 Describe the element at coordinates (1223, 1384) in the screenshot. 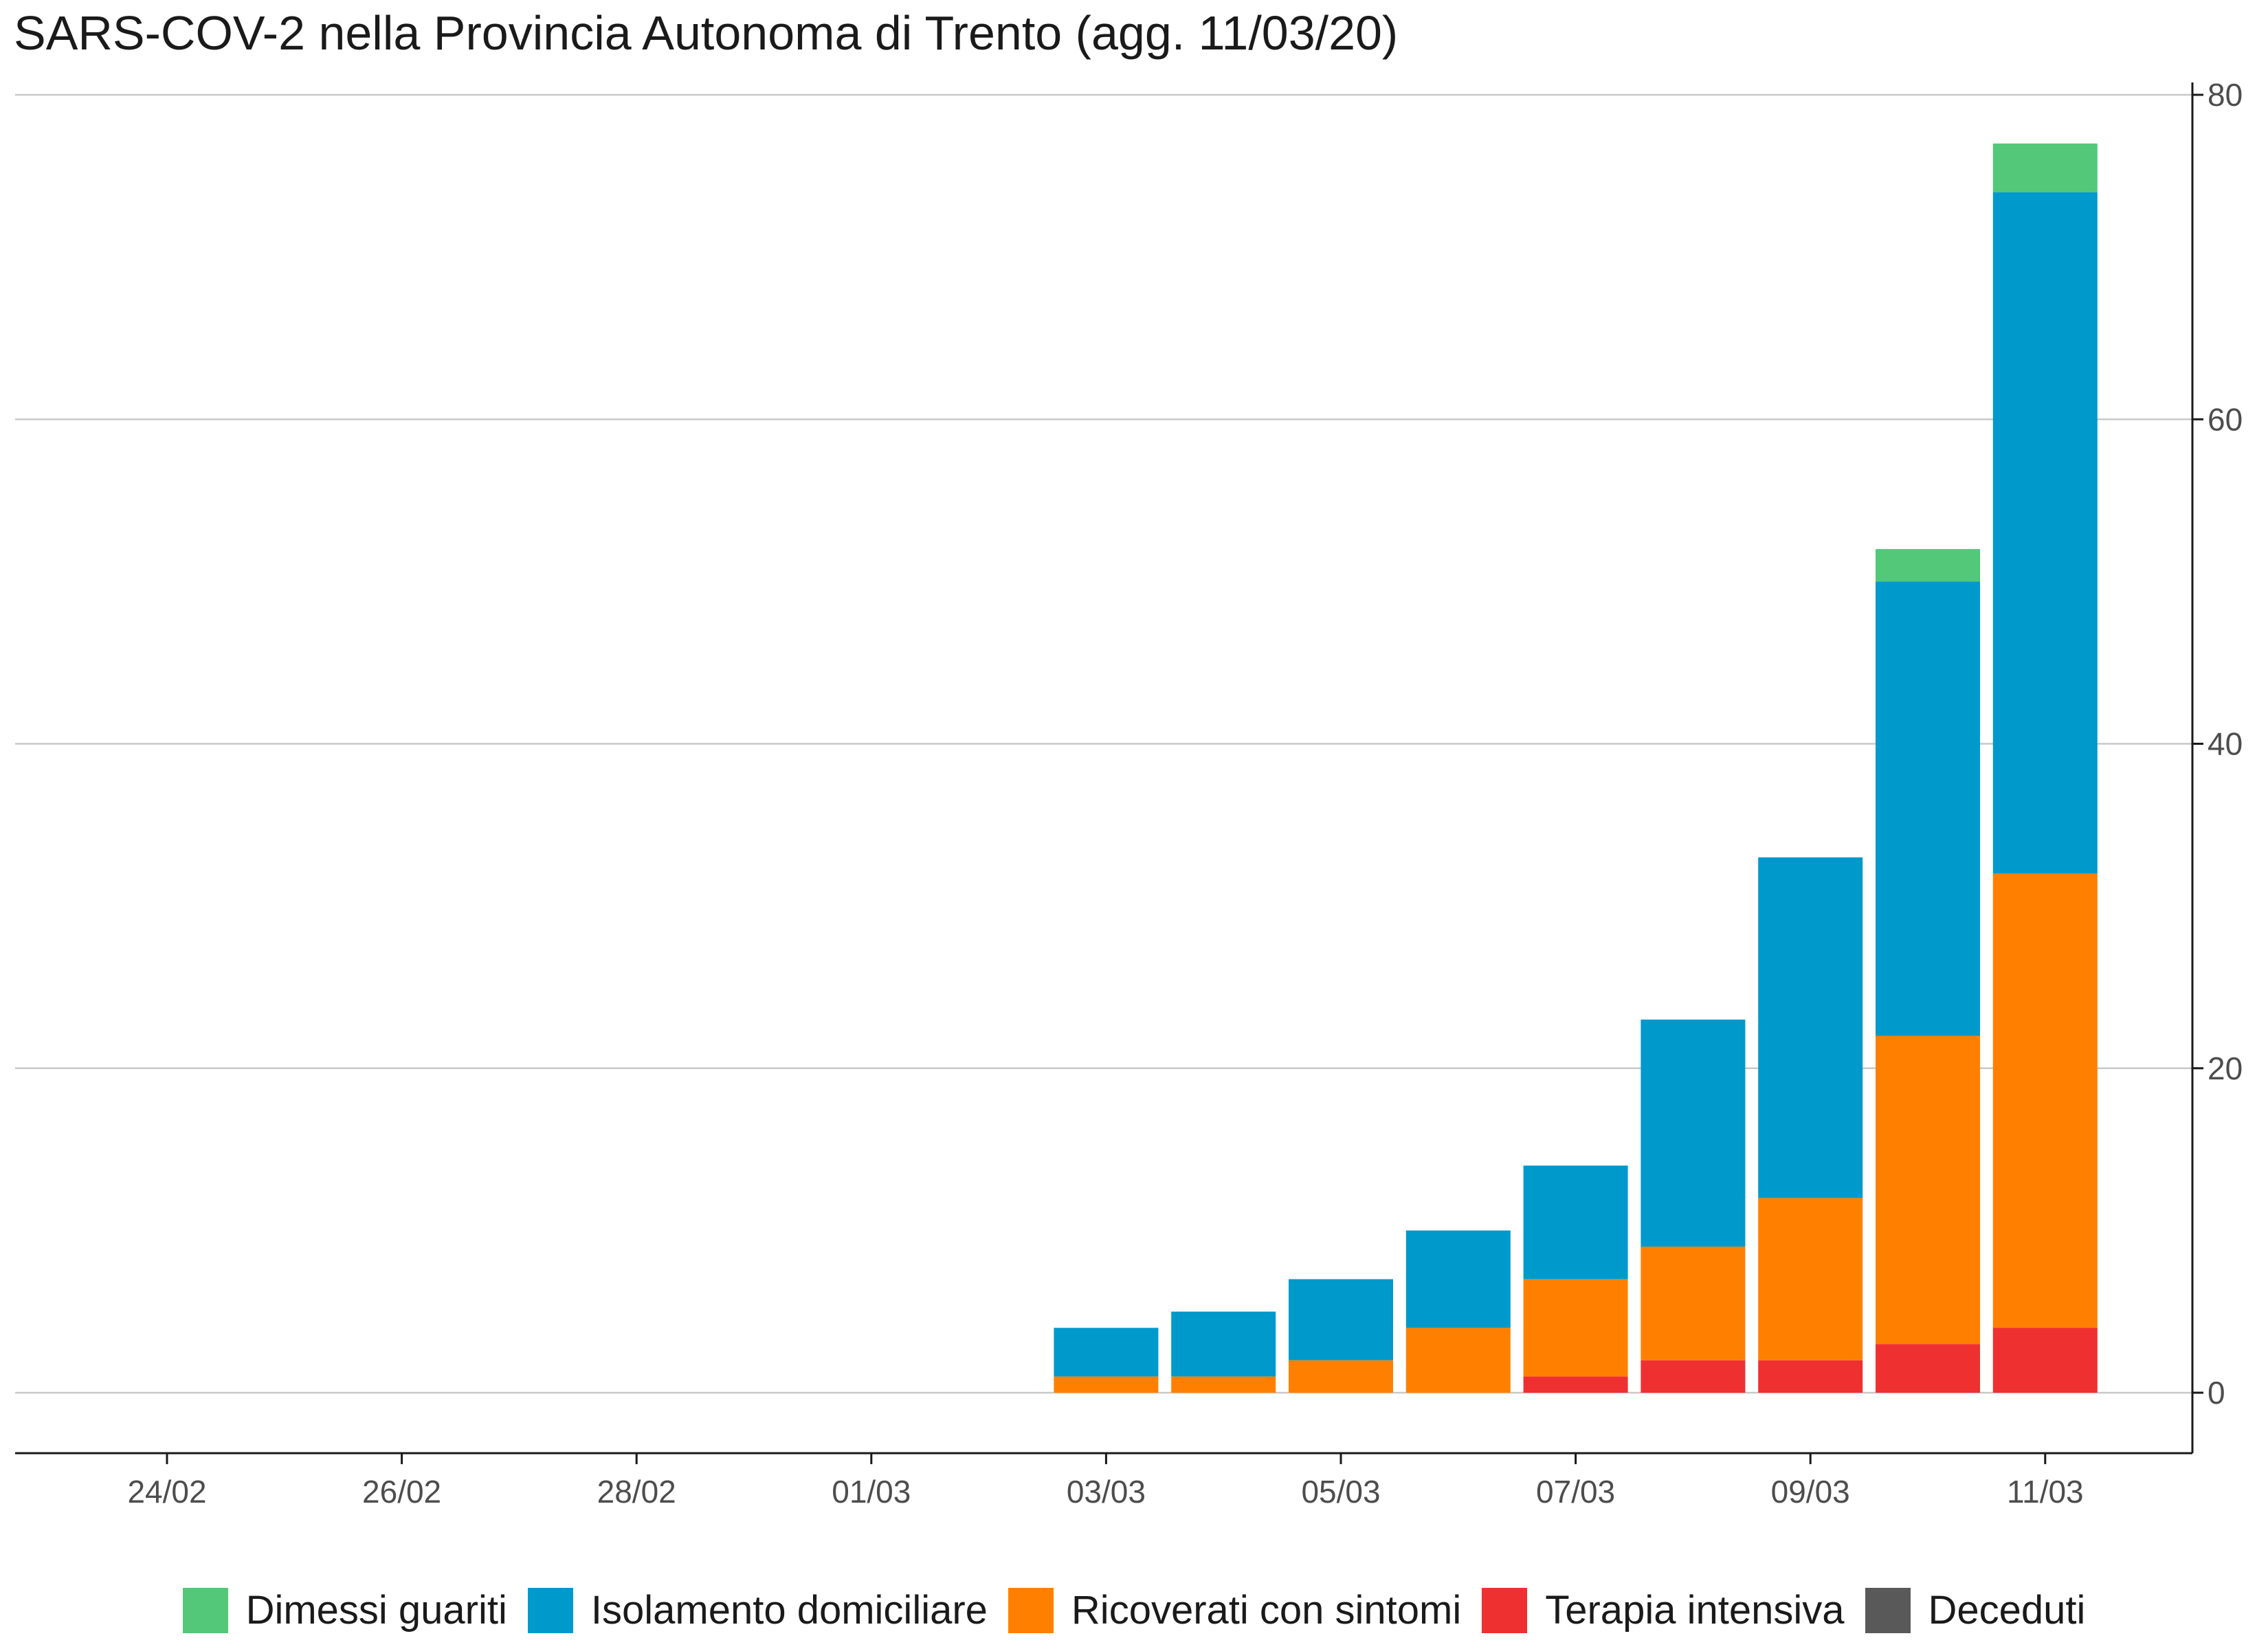

I see `bar-segment-04-03-ricoverati-con-sintomi` at that location.